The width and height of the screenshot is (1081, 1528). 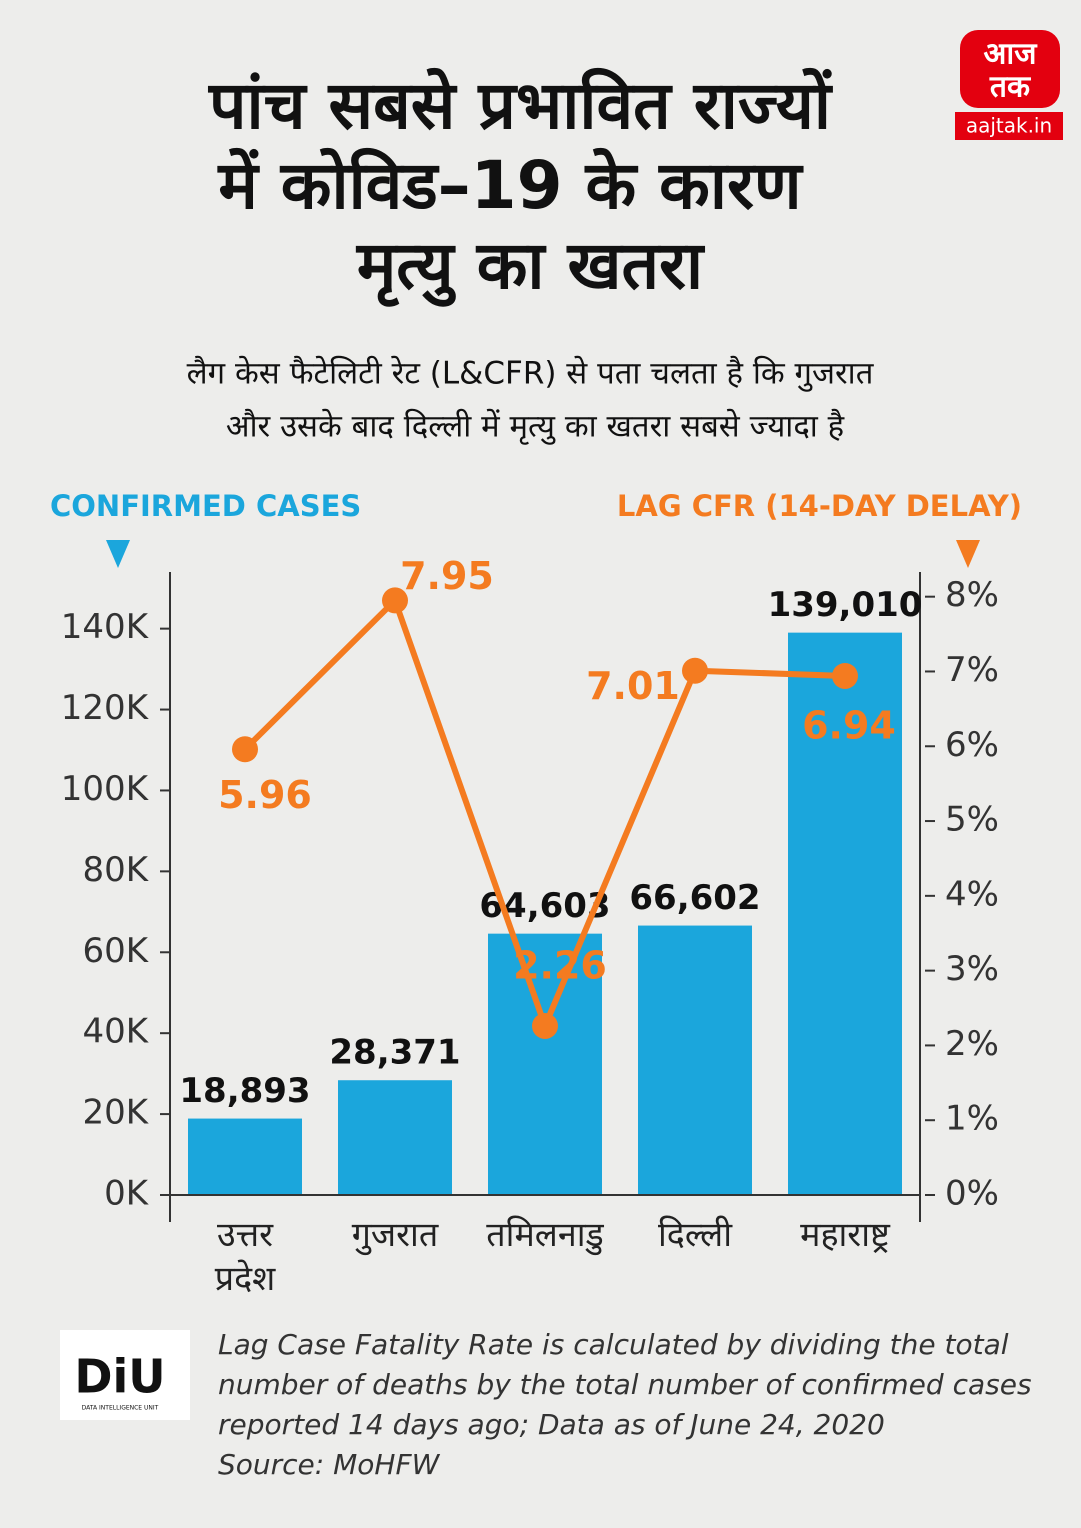 What do you see at coordinates (695, 1235) in the screenshot?
I see `x-tick-label: दिल्ली` at bounding box center [695, 1235].